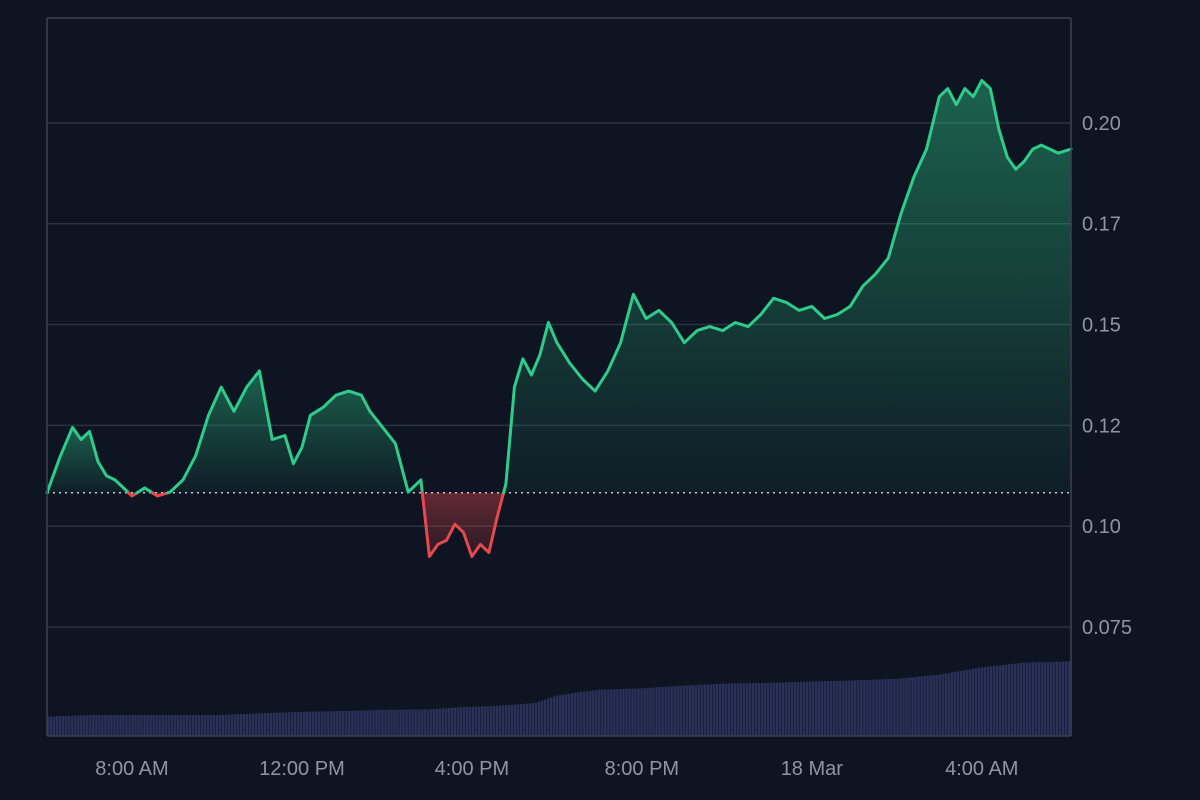 The height and width of the screenshot is (800, 1200). What do you see at coordinates (1101, 527) in the screenshot?
I see `y-tick-label: 0.10` at bounding box center [1101, 527].